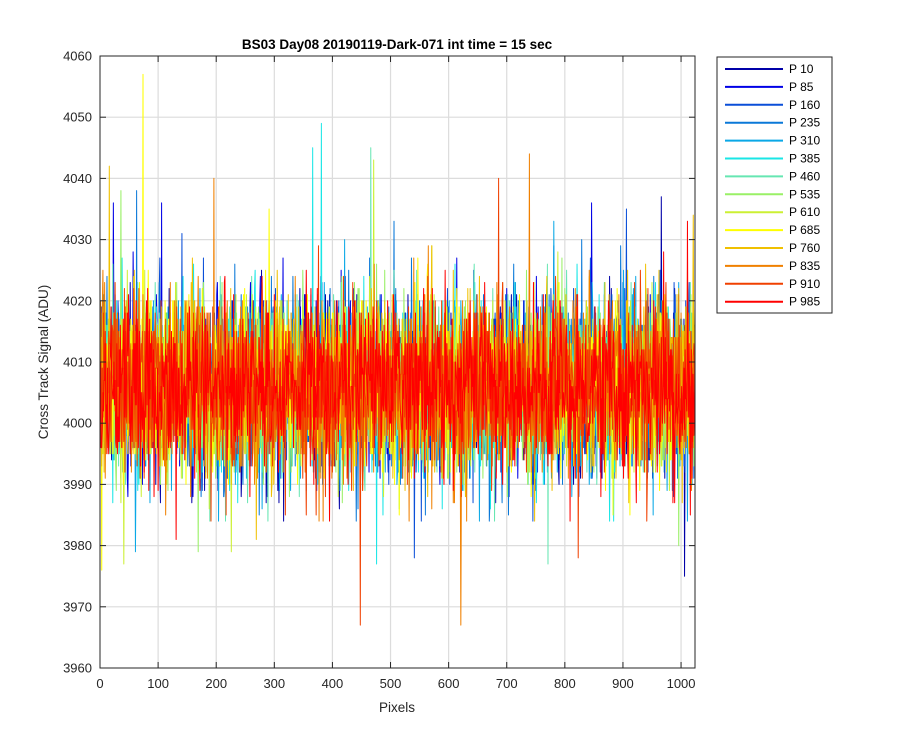  I want to click on legend-label: P 310, so click(804, 141).